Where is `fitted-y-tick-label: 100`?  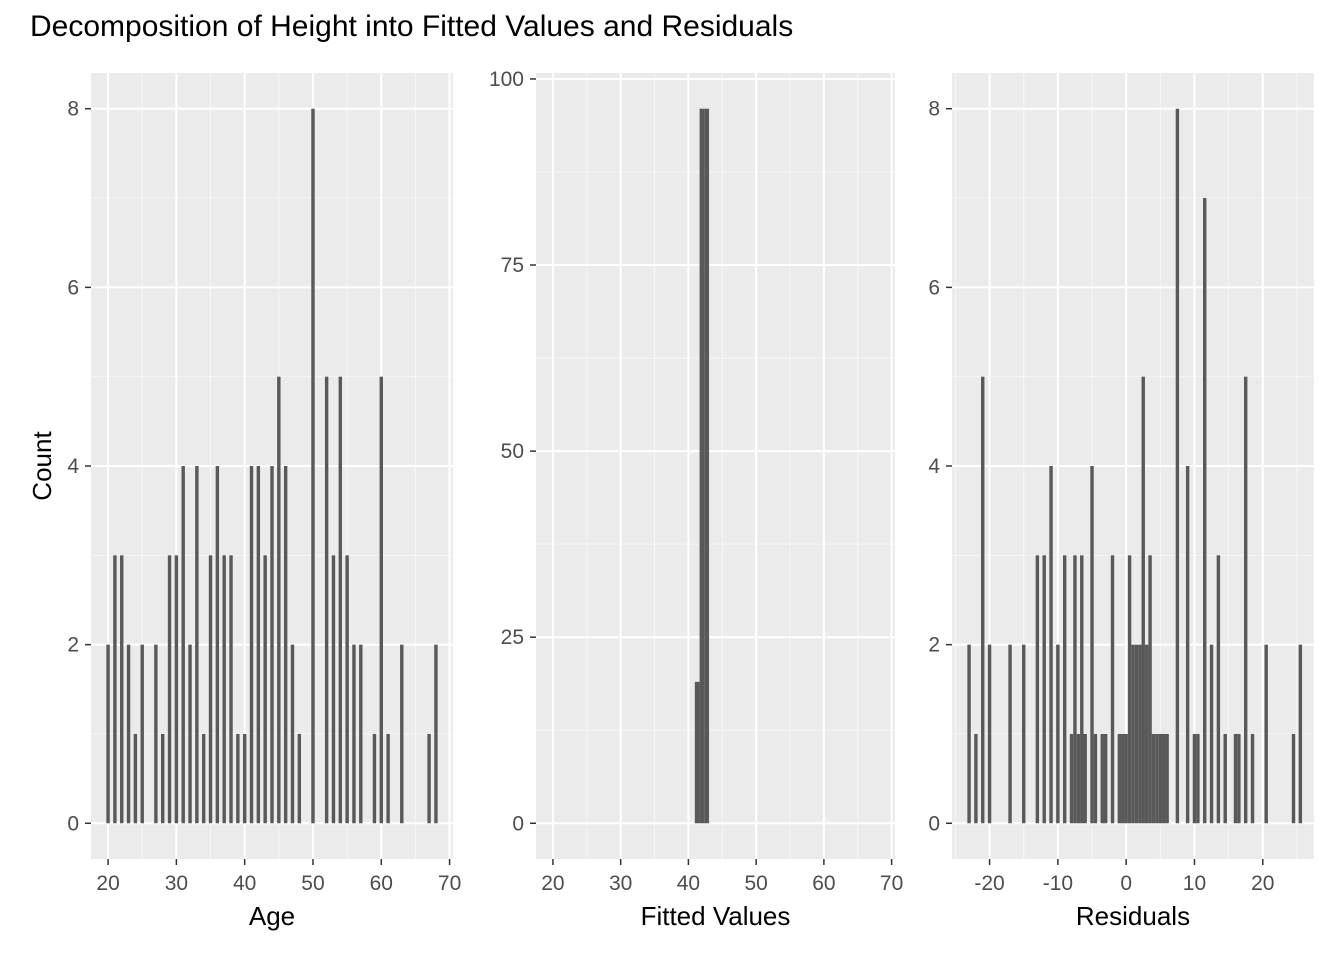
fitted-y-tick-label: 100 is located at coordinates (506, 79).